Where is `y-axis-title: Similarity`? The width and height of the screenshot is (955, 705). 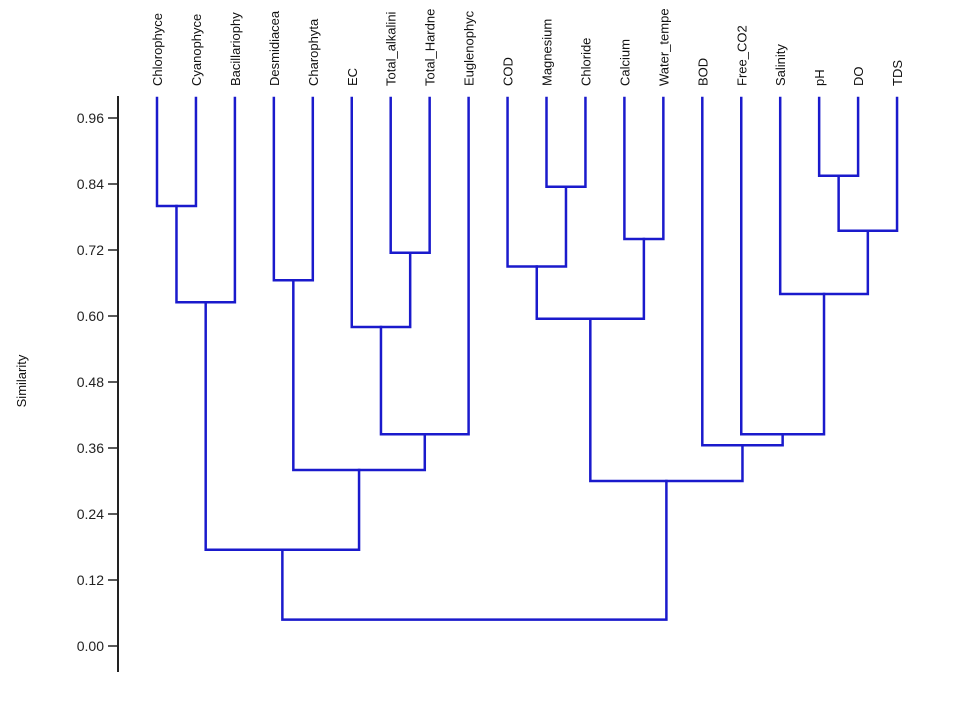 y-axis-title: Similarity is located at coordinates (21, 380).